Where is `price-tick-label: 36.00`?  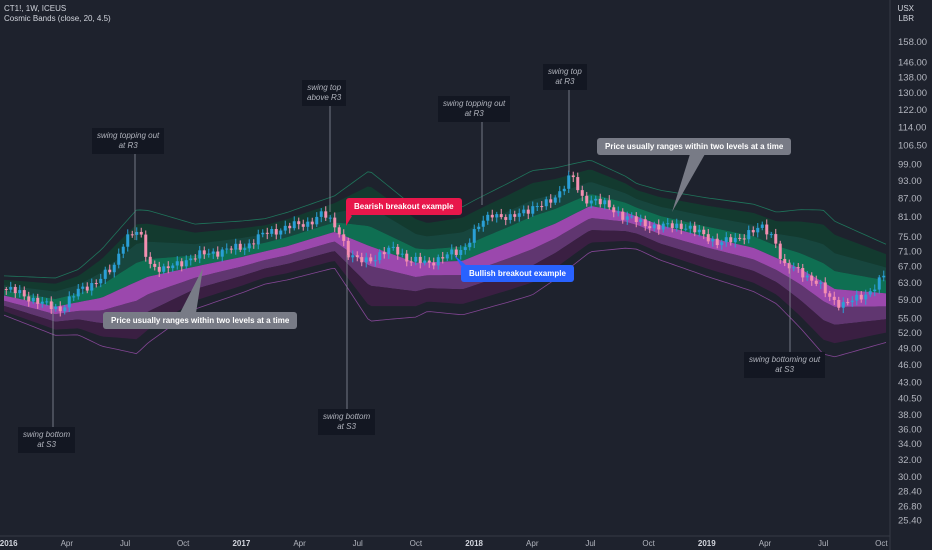
price-tick-label: 36.00 is located at coordinates (910, 429).